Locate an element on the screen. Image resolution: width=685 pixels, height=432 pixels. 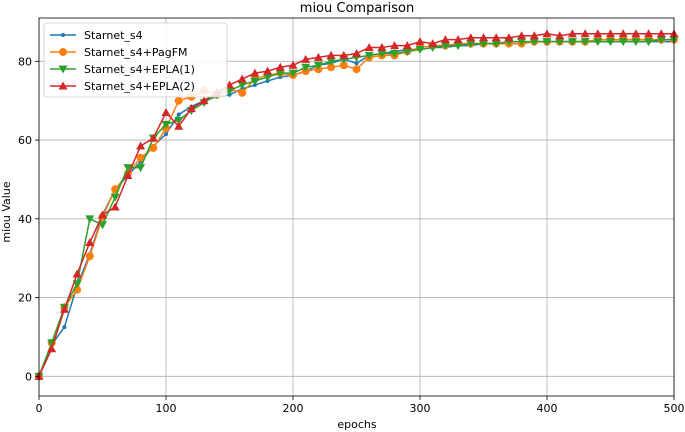
x-tick-label: 100 is located at coordinates (166, 408).